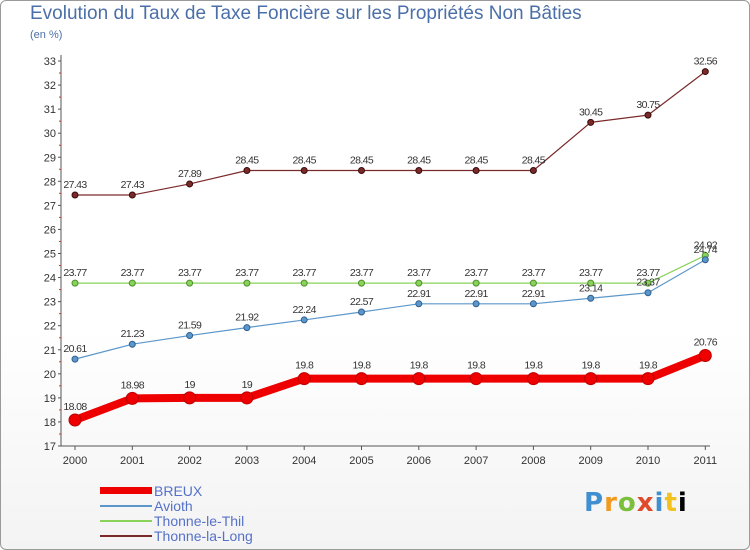 The height and width of the screenshot is (550, 750). I want to click on y-tick-label: 20, so click(50, 375).